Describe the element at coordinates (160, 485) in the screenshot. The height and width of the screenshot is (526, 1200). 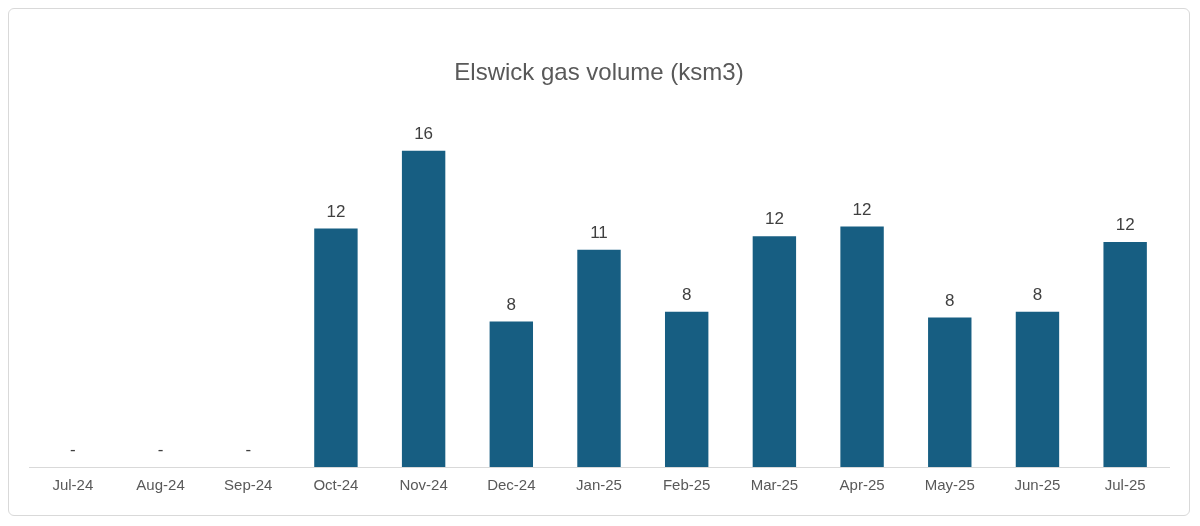
I see `x-tick-label: Aug-24` at that location.